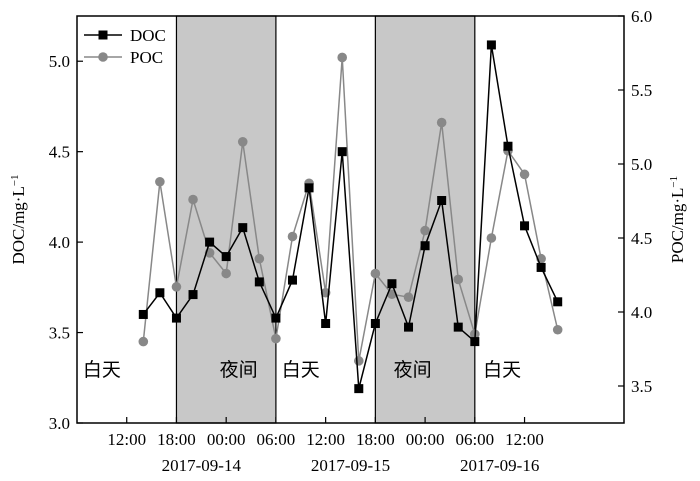  I want to click on y-left-tick-label: 4.0, so click(59, 242).